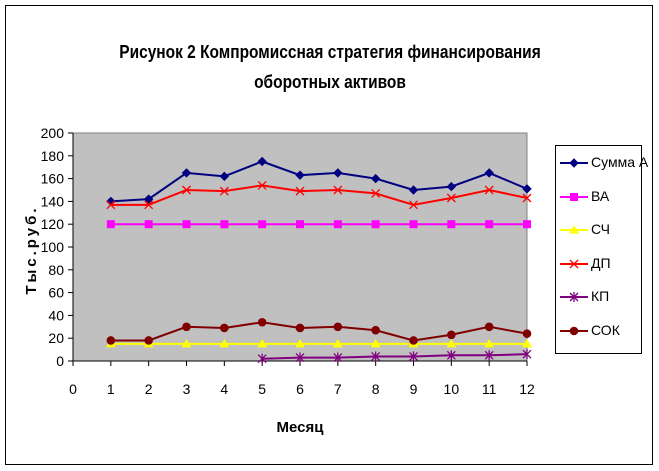 This screenshot has width=659, height=471. I want to click on legend-label: Сумма А, so click(620, 162).